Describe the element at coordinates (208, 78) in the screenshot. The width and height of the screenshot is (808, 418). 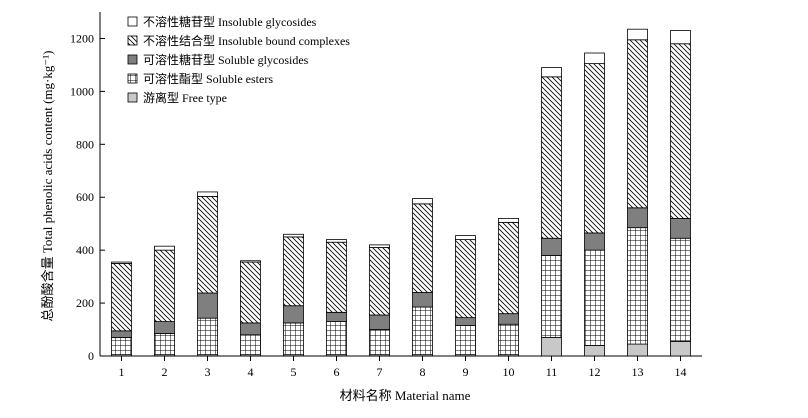
I see `legend-label: 可溶性酯型 Soluble esters` at that location.